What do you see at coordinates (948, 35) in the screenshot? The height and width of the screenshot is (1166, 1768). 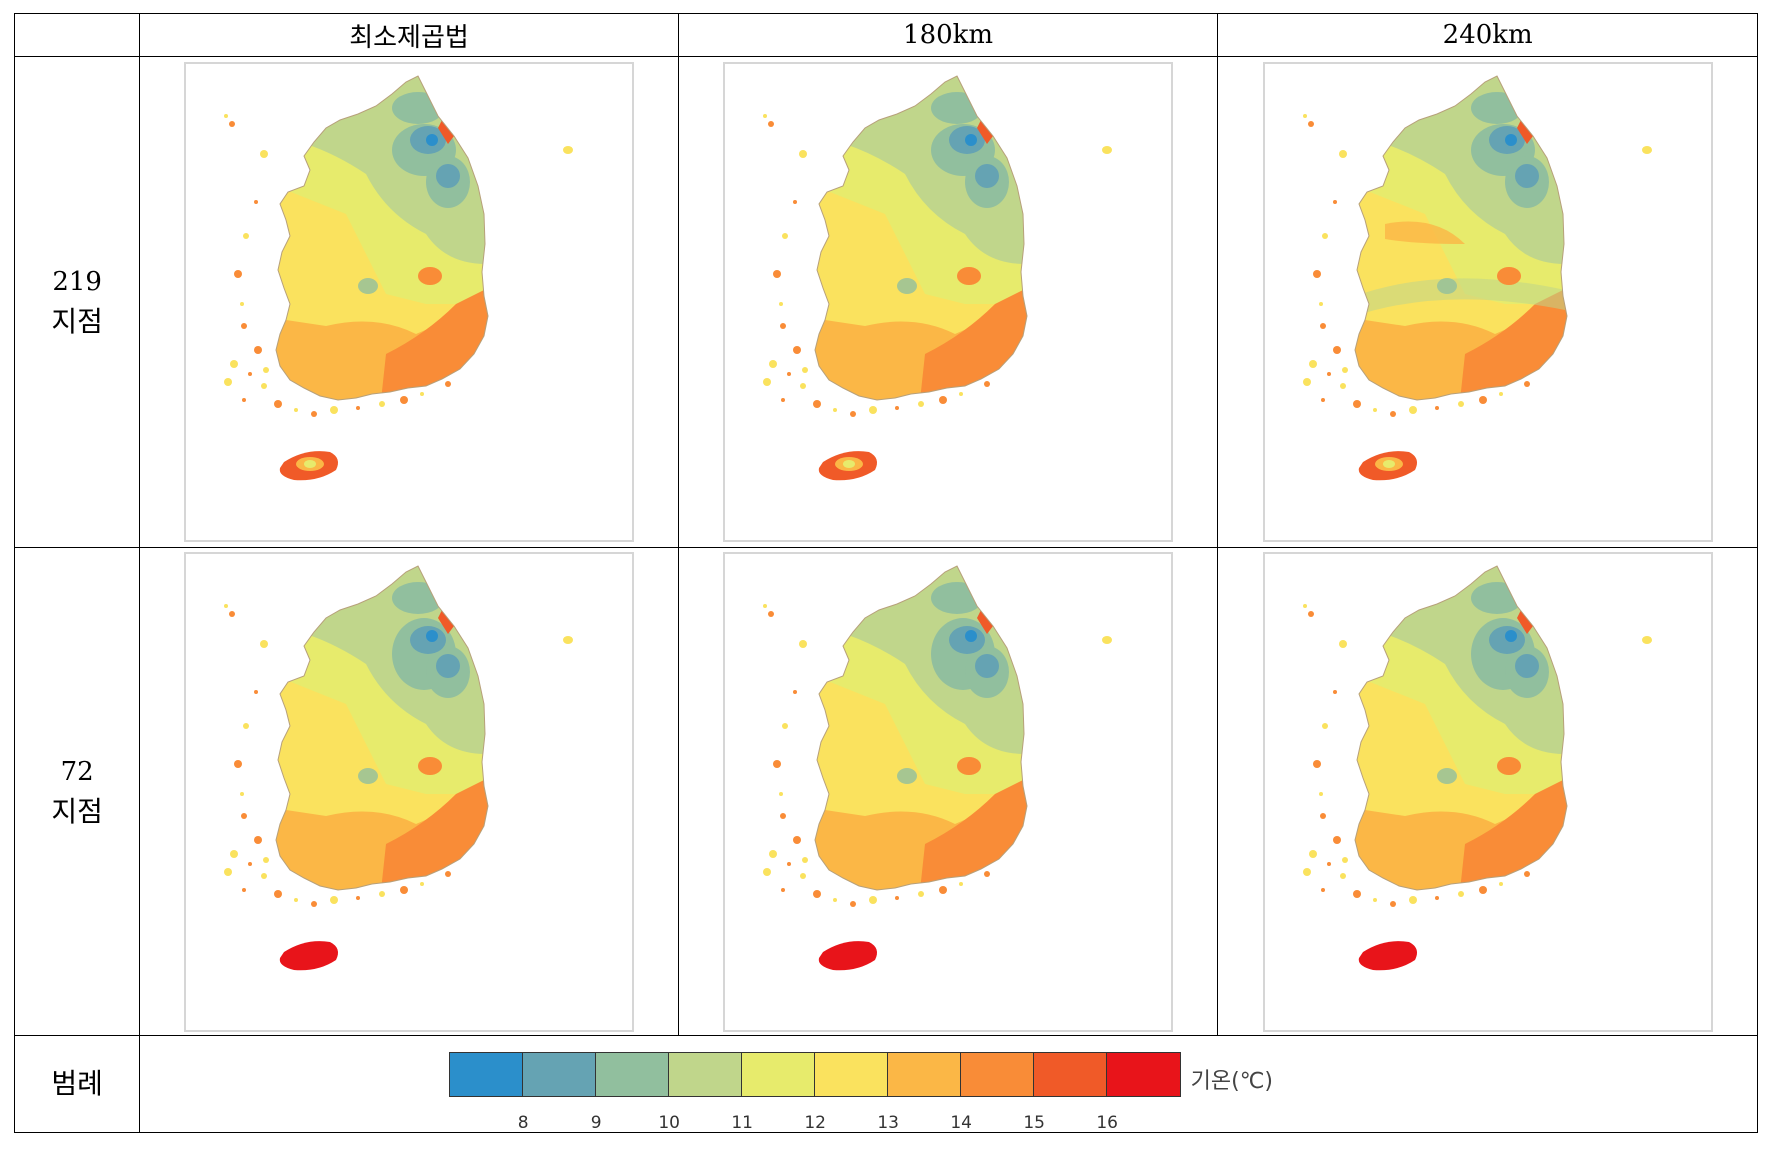 I see `header-180km: 180km` at bounding box center [948, 35].